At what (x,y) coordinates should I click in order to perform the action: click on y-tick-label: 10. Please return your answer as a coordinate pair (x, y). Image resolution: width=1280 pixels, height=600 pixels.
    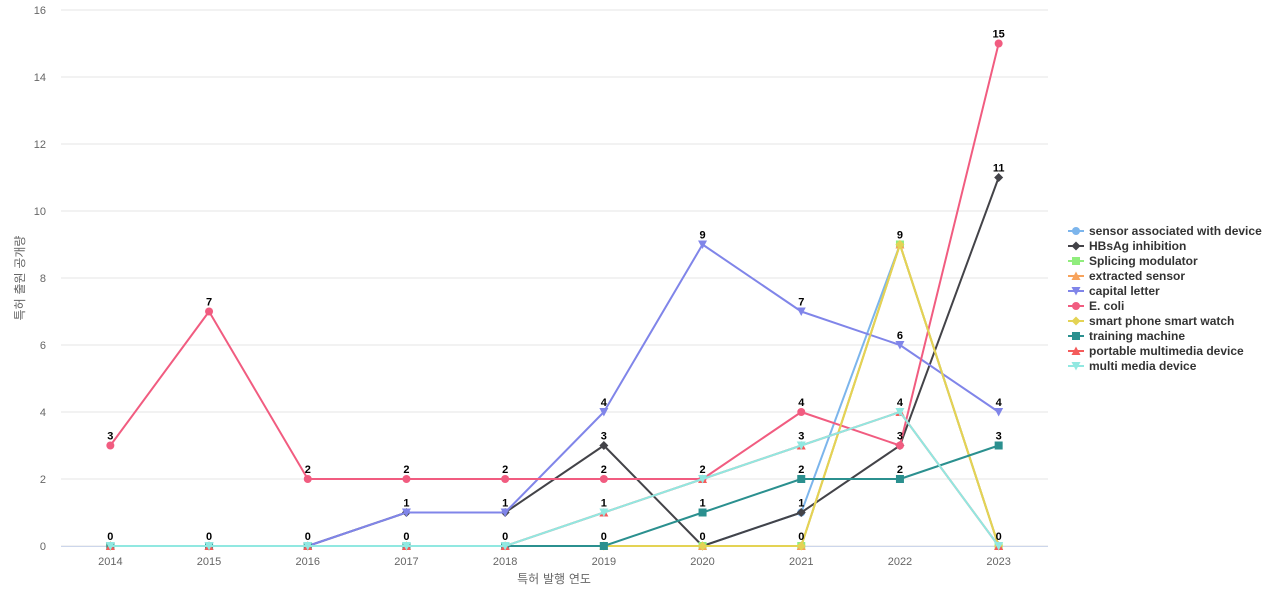
    Looking at the image, I should click on (40, 212).